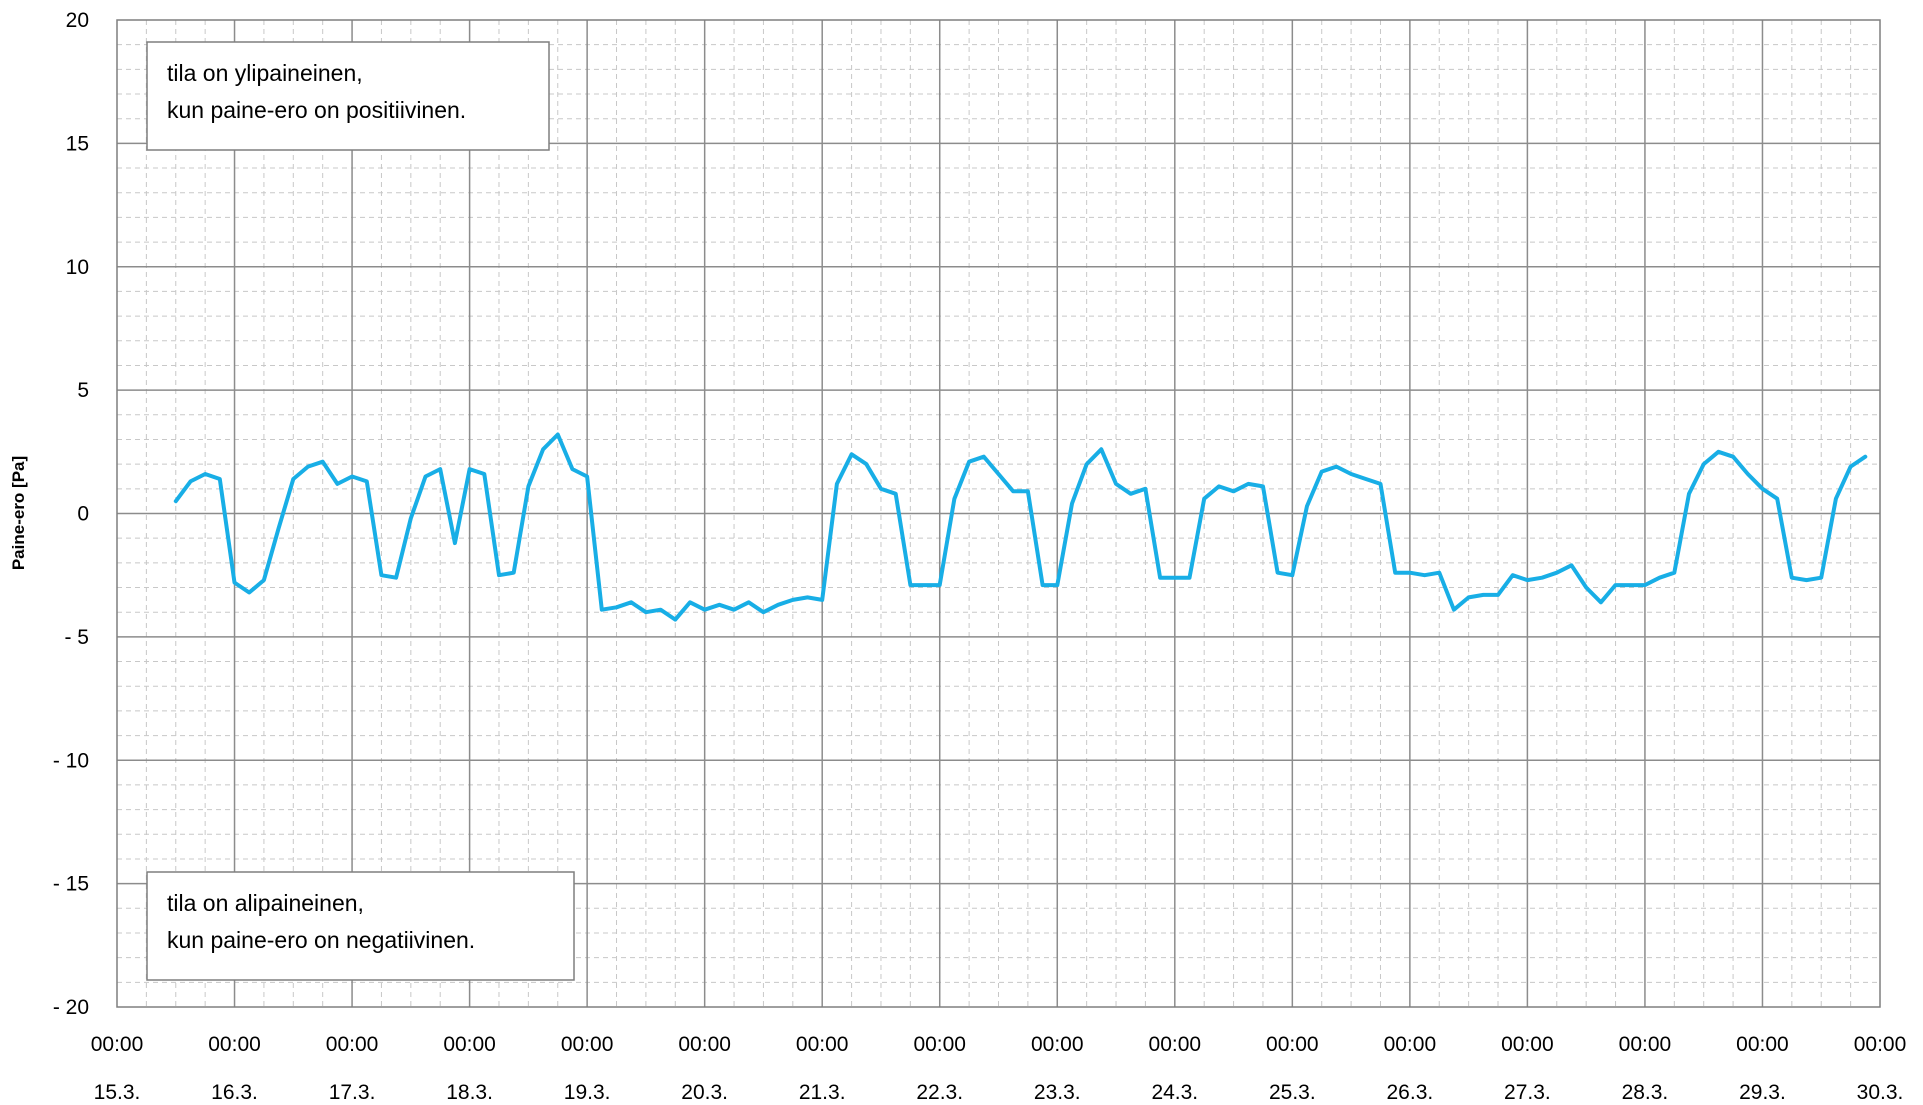 The height and width of the screenshot is (1105, 1923). Describe the element at coordinates (1762, 1092) in the screenshot. I see `x-tick-date-label: 29.3.` at that location.